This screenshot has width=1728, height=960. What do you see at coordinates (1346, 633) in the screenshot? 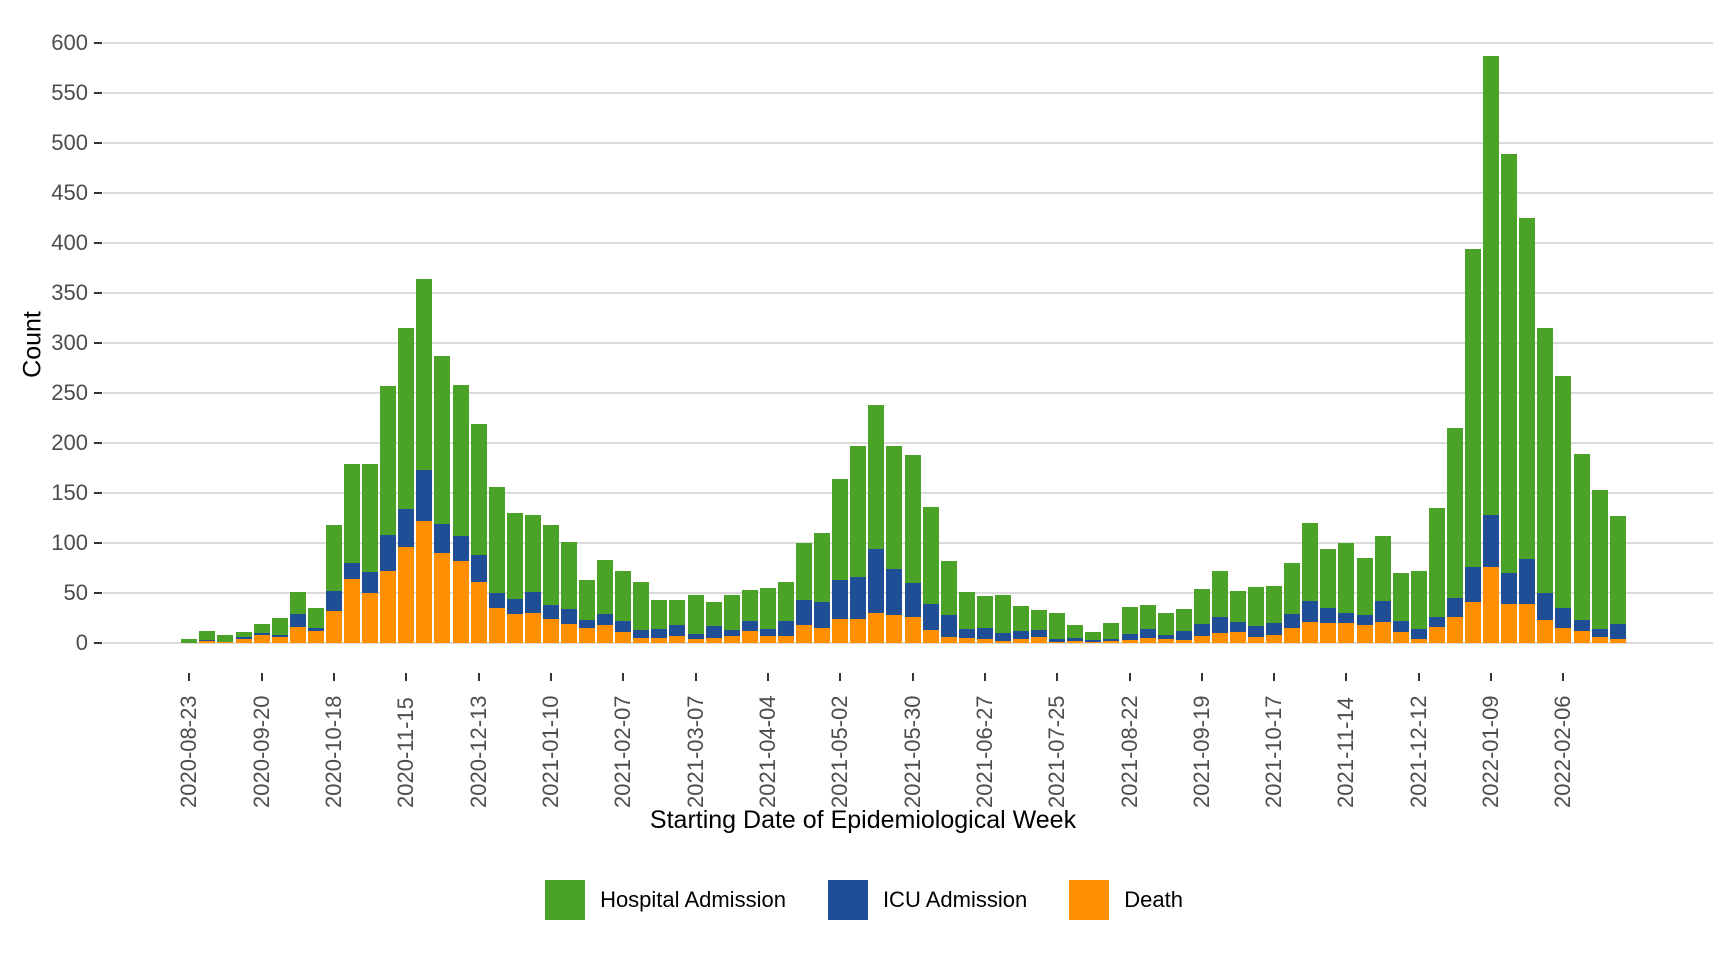
I see `bar-2021-11-14-death` at bounding box center [1346, 633].